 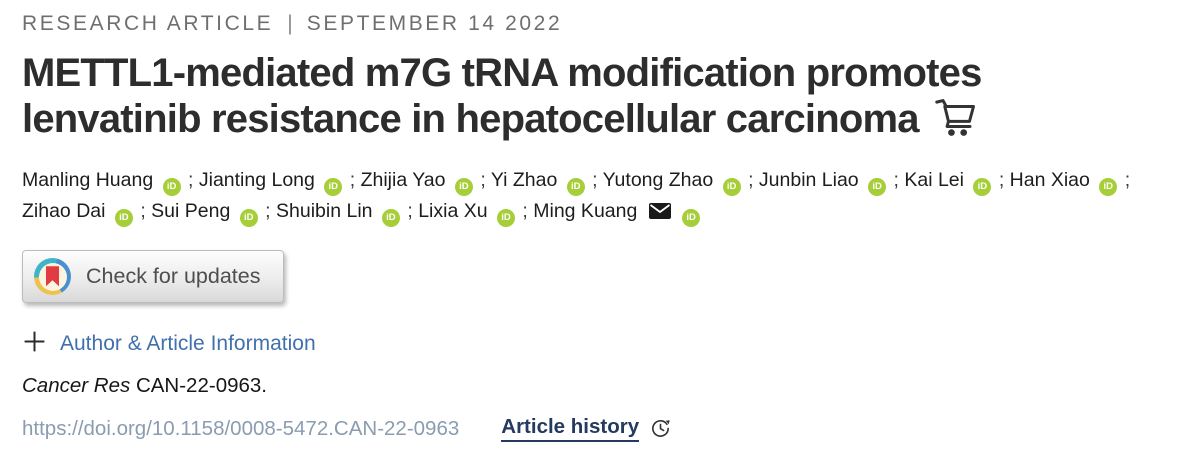 What do you see at coordinates (453, 210) in the screenshot?
I see `author-link: Lixia Xu` at bounding box center [453, 210].